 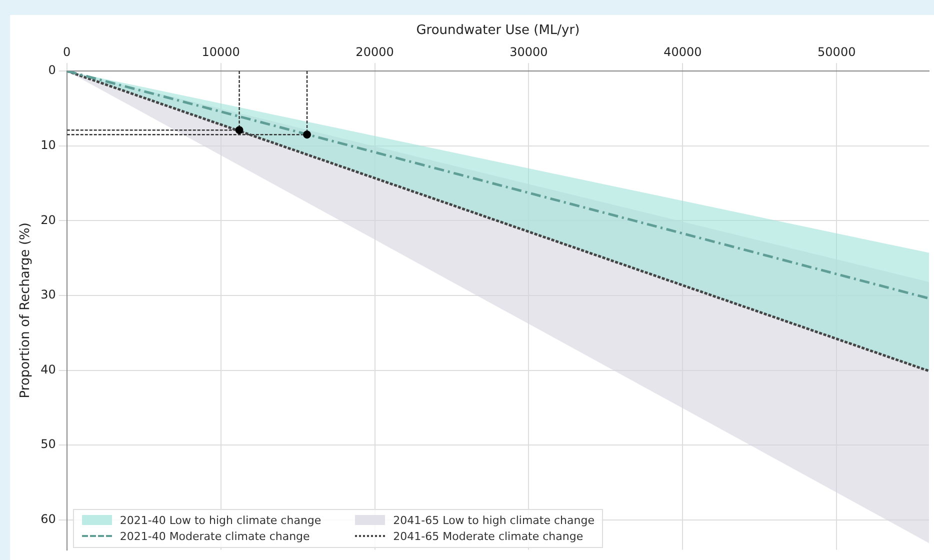 I want to click on y-tick-label: 50, so click(x=48, y=444).